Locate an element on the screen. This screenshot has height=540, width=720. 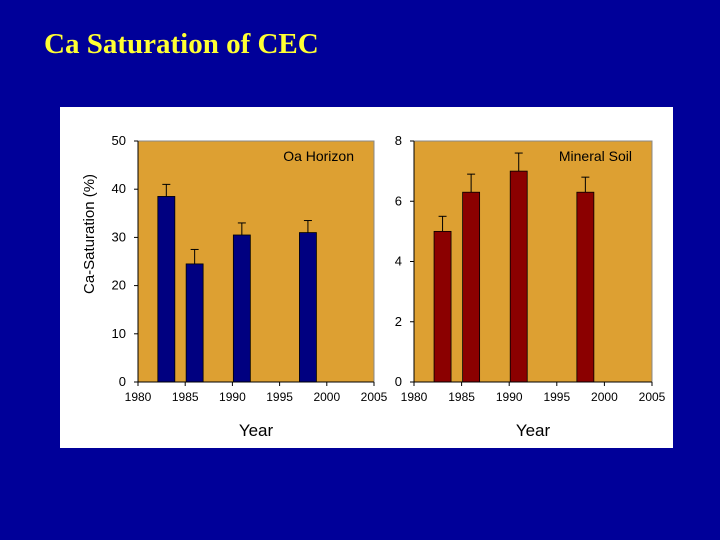
y-tick-label: 4 is located at coordinates (398, 261).